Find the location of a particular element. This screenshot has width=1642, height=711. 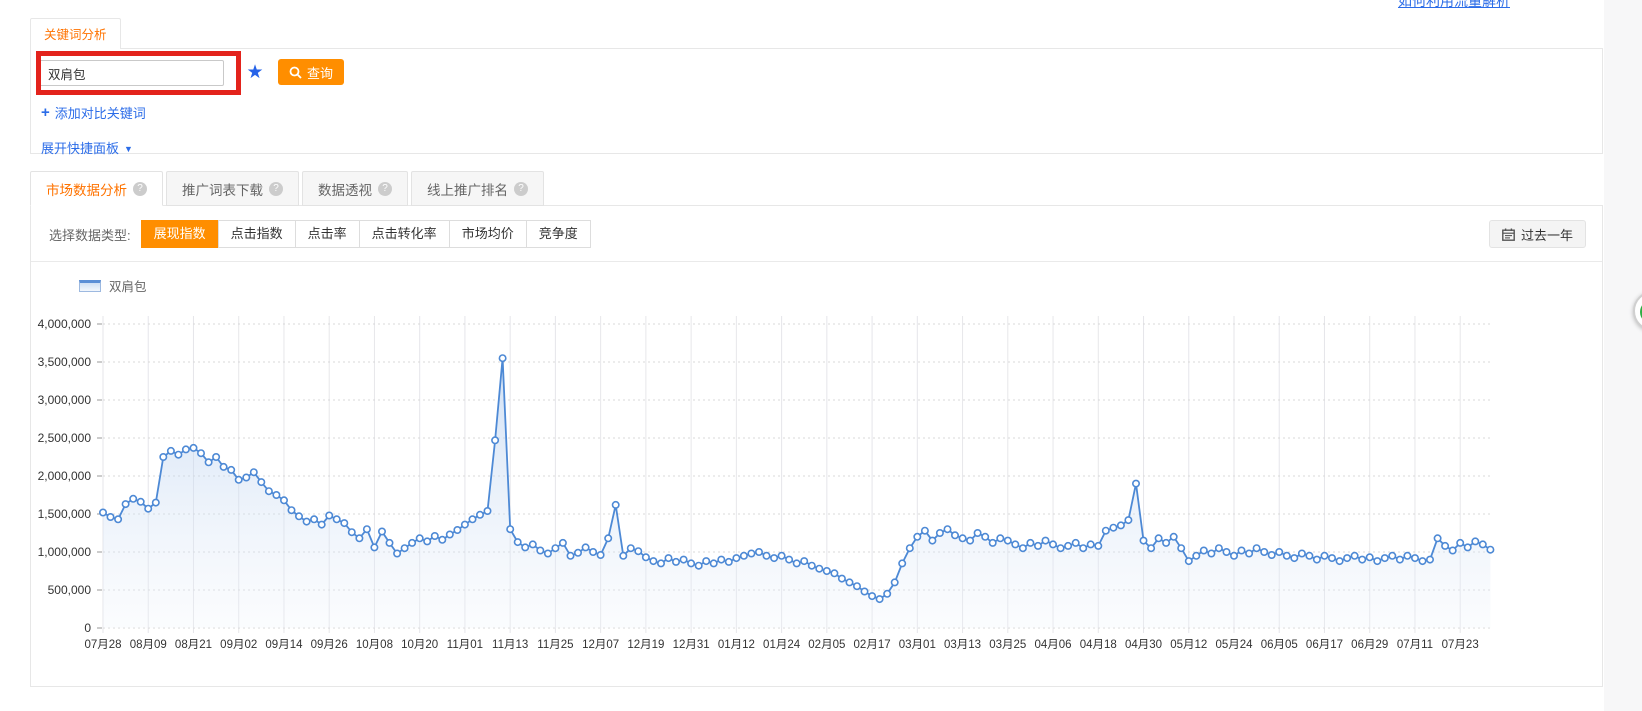

expand-quick-panel-link: 展开快捷面板 ▼ is located at coordinates (87, 147).